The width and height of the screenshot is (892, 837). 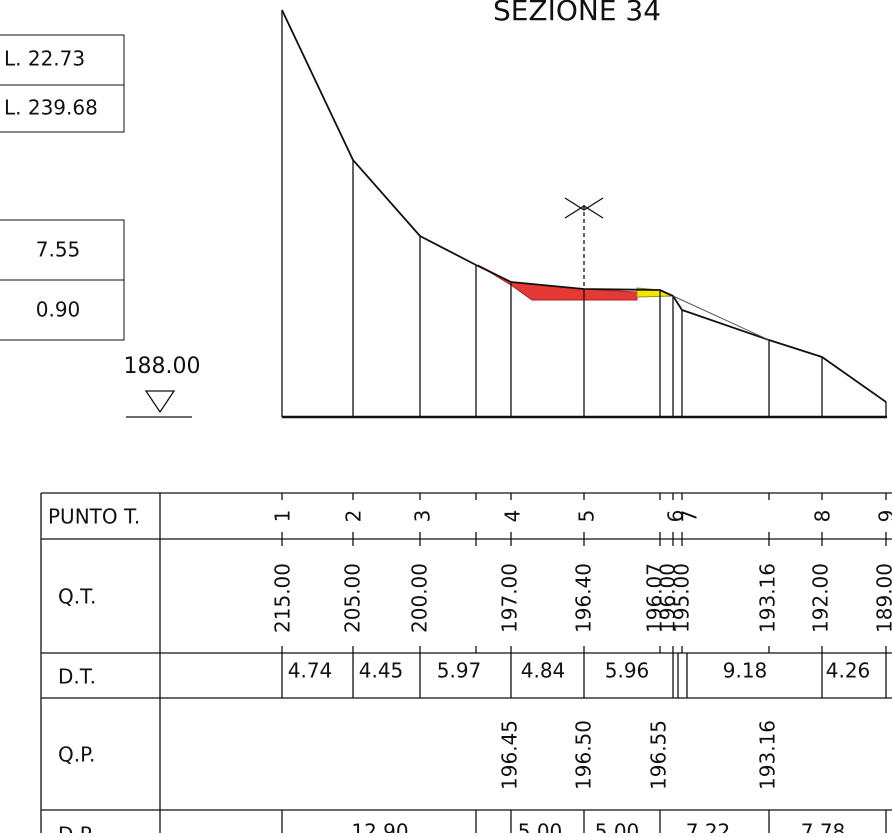 I want to click on ground-elevation: 215.00, so click(x=283, y=598).